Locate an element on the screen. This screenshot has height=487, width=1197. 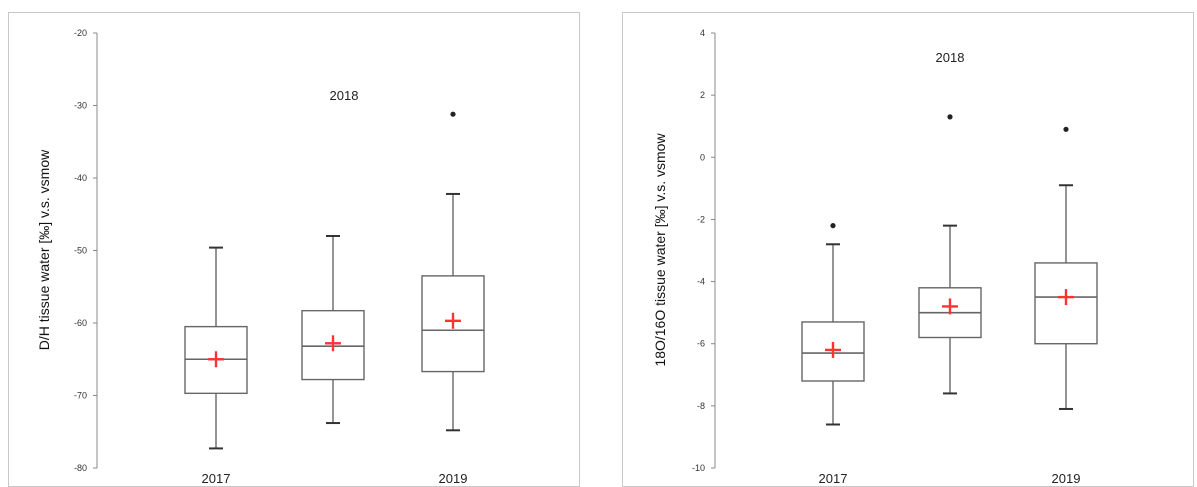
y-tick-label: -60 is located at coordinates (80, 323).